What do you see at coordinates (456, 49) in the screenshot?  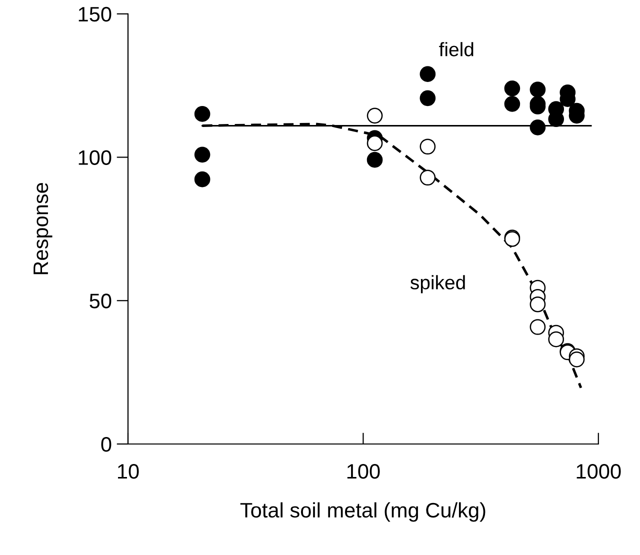 I see `series-label: field` at bounding box center [456, 49].